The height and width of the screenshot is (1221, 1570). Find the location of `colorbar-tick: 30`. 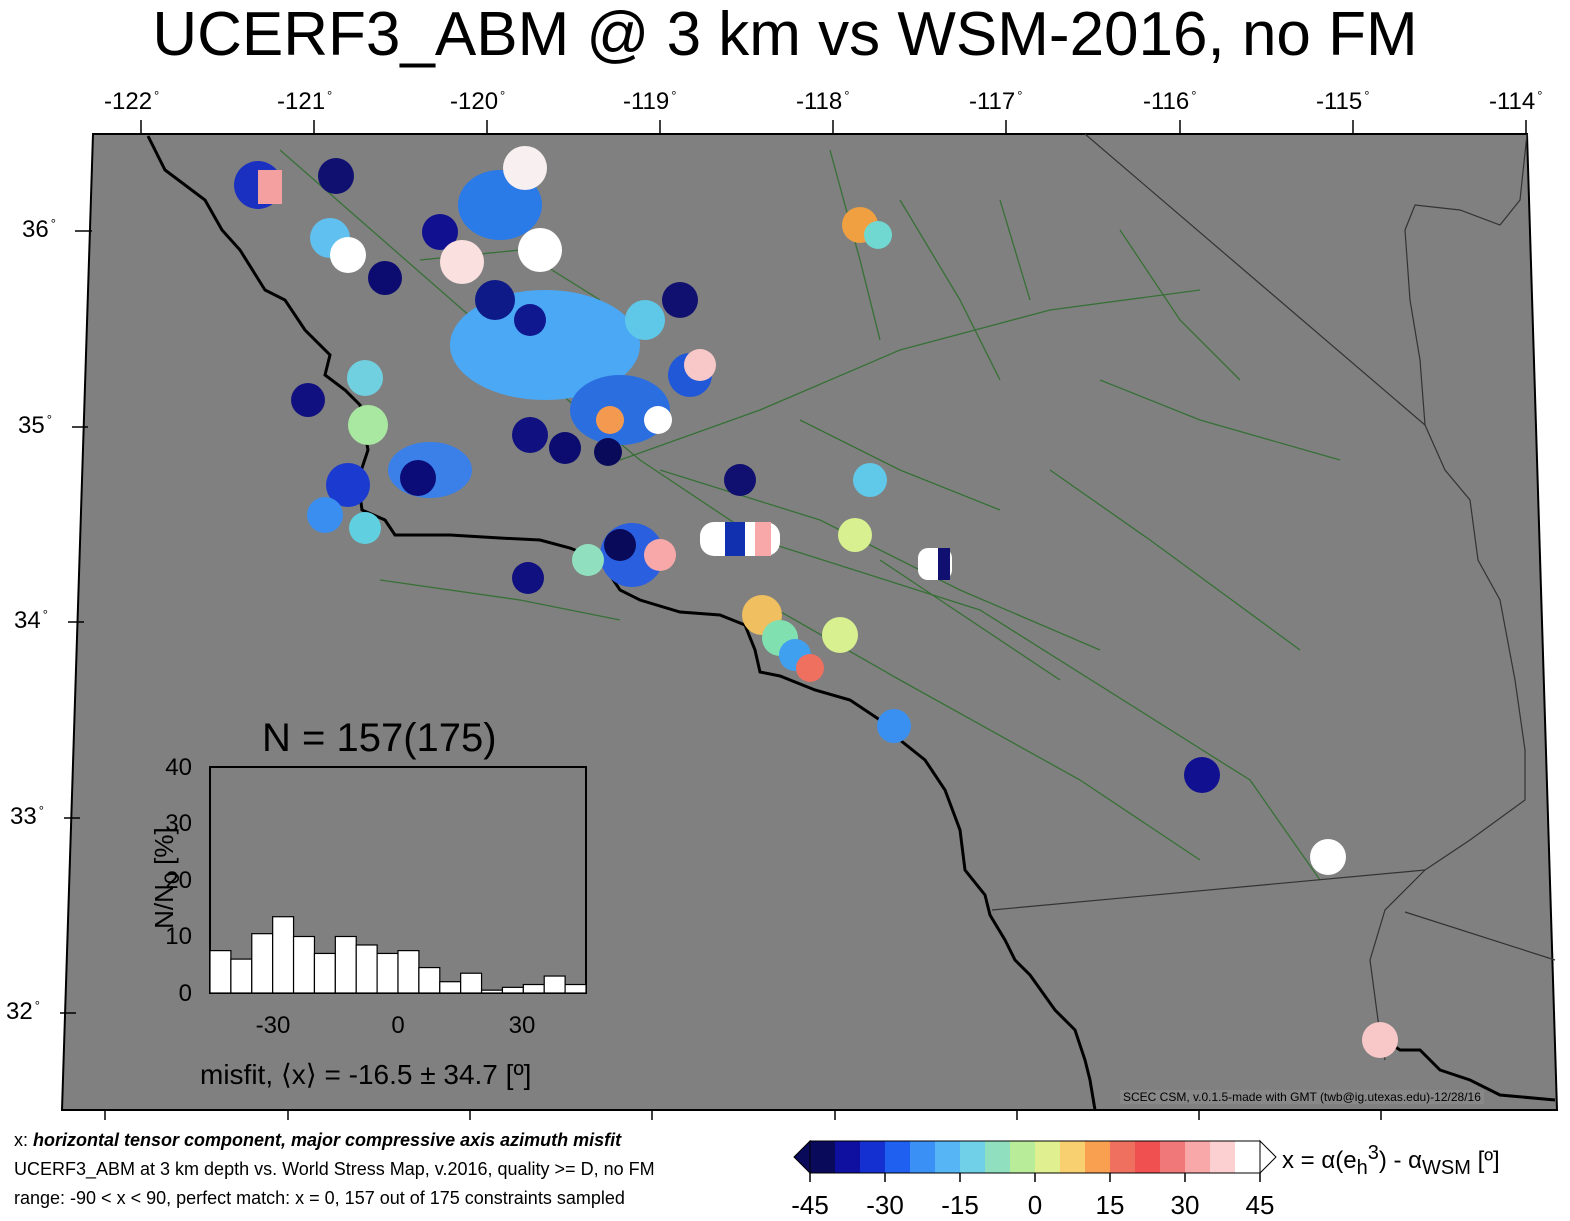

colorbar-tick: 30 is located at coordinates (1185, 1205).